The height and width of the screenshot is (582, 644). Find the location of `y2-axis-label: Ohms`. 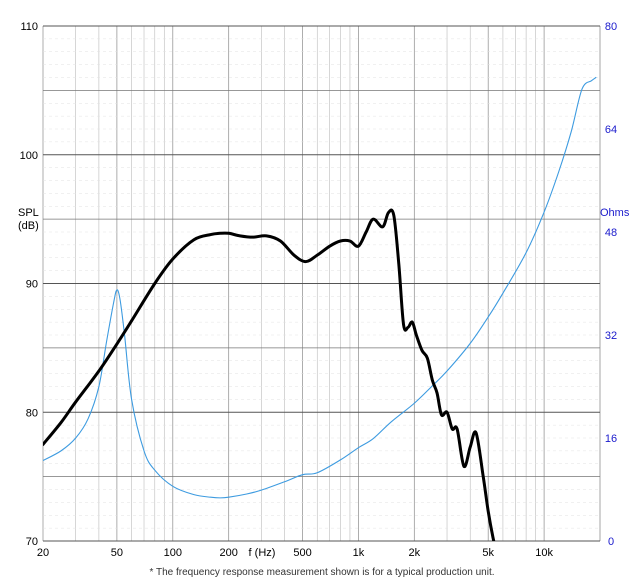

y2-axis-label: Ohms is located at coordinates (615, 213).